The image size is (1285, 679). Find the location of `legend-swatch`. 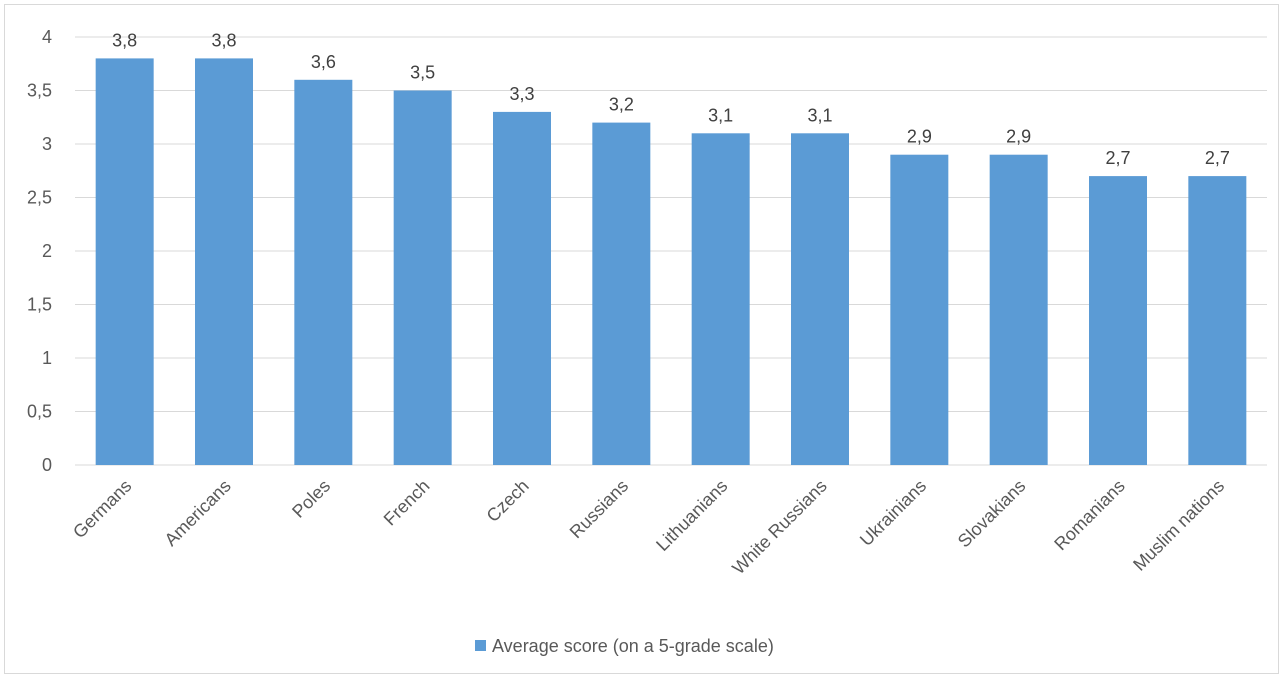

legend-swatch is located at coordinates (480, 645).